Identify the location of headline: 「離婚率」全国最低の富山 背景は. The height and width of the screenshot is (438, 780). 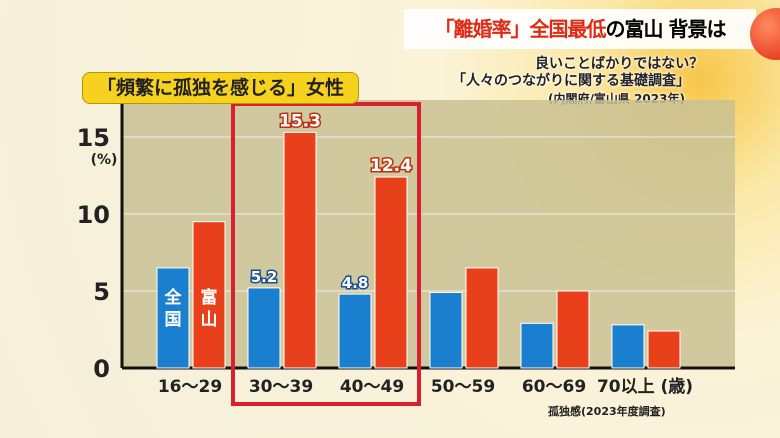
(580, 29).